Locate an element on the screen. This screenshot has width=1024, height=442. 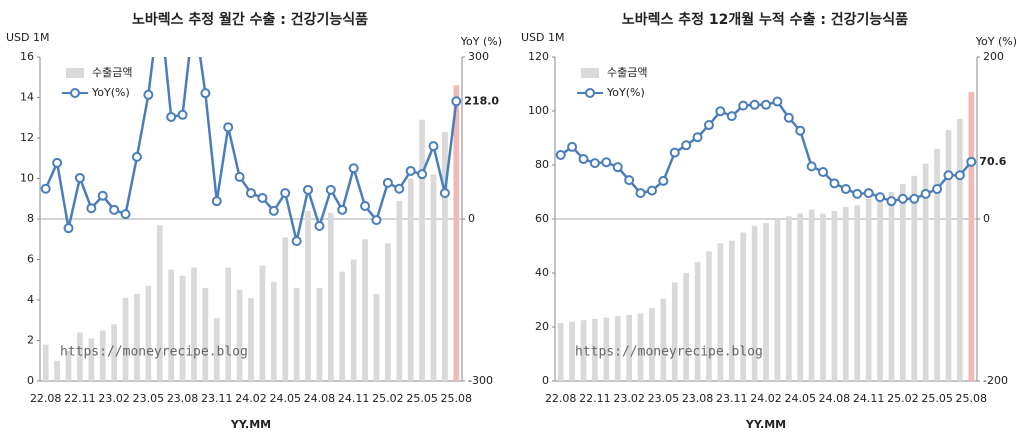
y-tick-label: 60 is located at coordinates (542, 218).